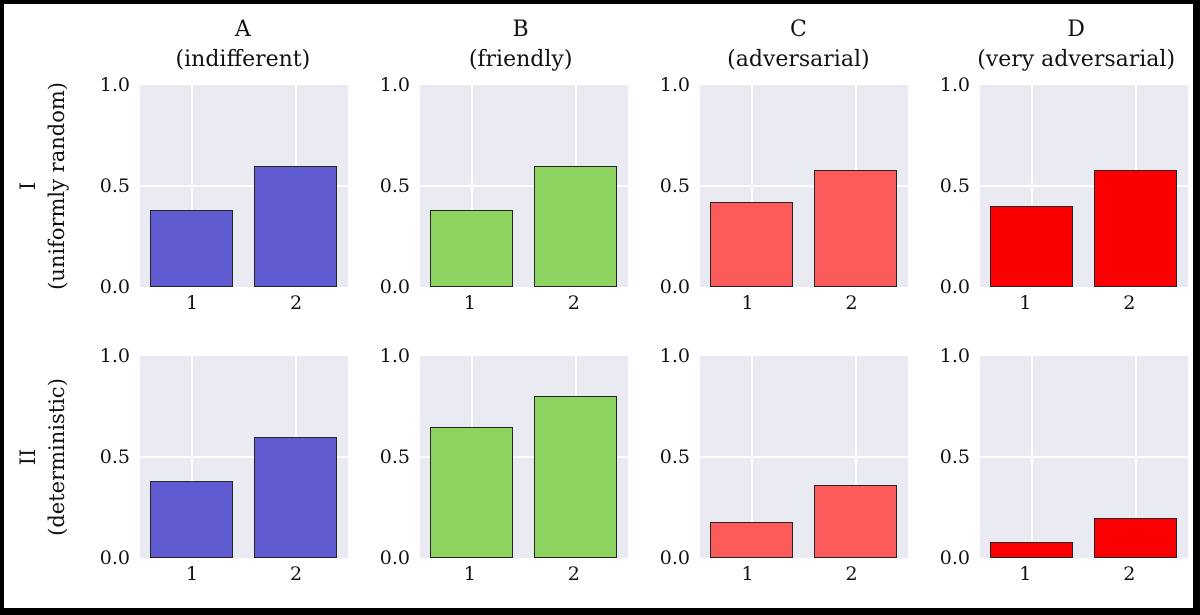  I want to click on subplot-title-A: A (indifferent), so click(243, 44).